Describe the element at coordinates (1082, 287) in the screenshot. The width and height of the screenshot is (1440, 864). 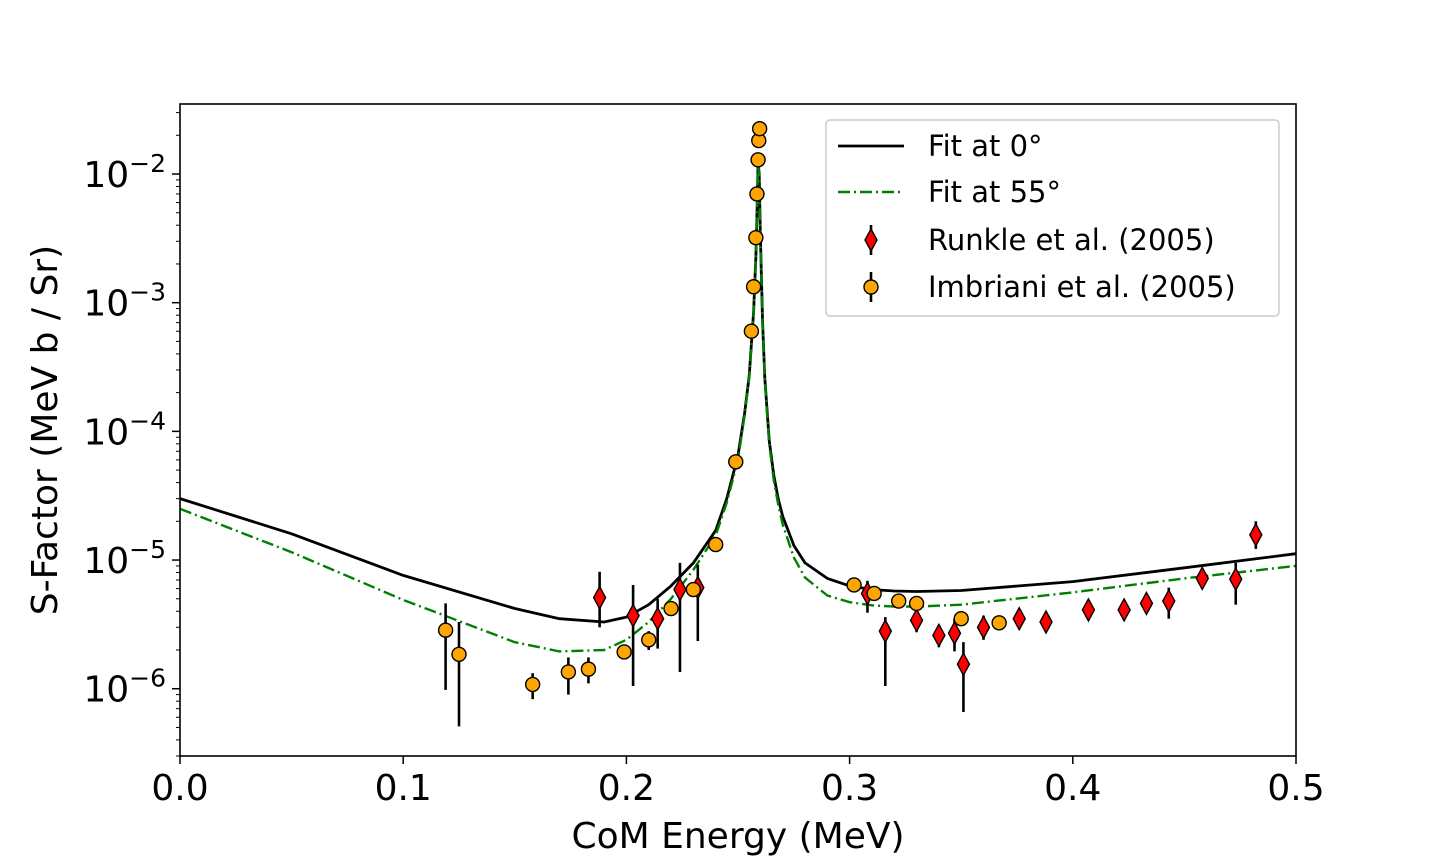
I see `legend-label: Imbriani et al. (2005)` at that location.